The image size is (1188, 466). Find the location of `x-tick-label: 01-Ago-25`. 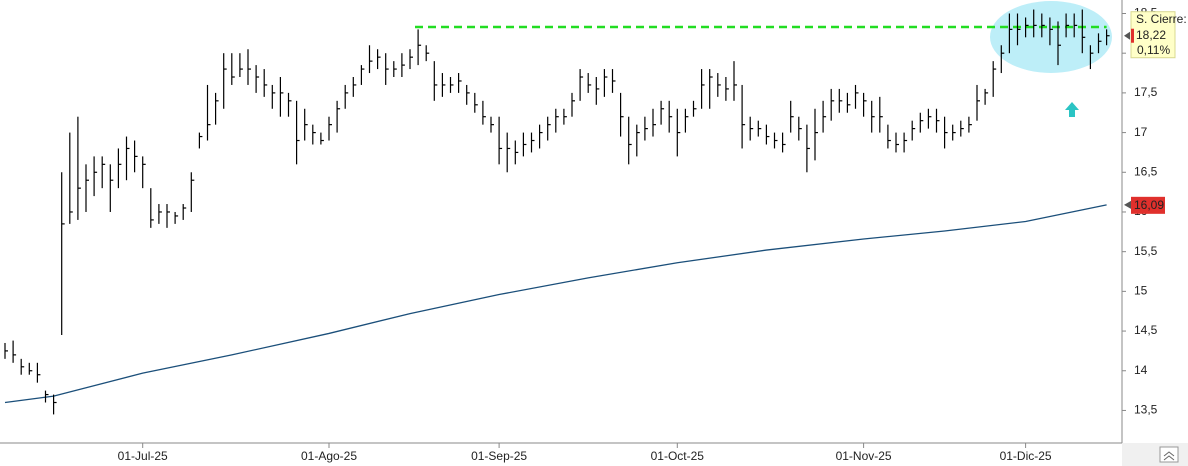

x-tick-label: 01-Ago-25 is located at coordinates (329, 456).